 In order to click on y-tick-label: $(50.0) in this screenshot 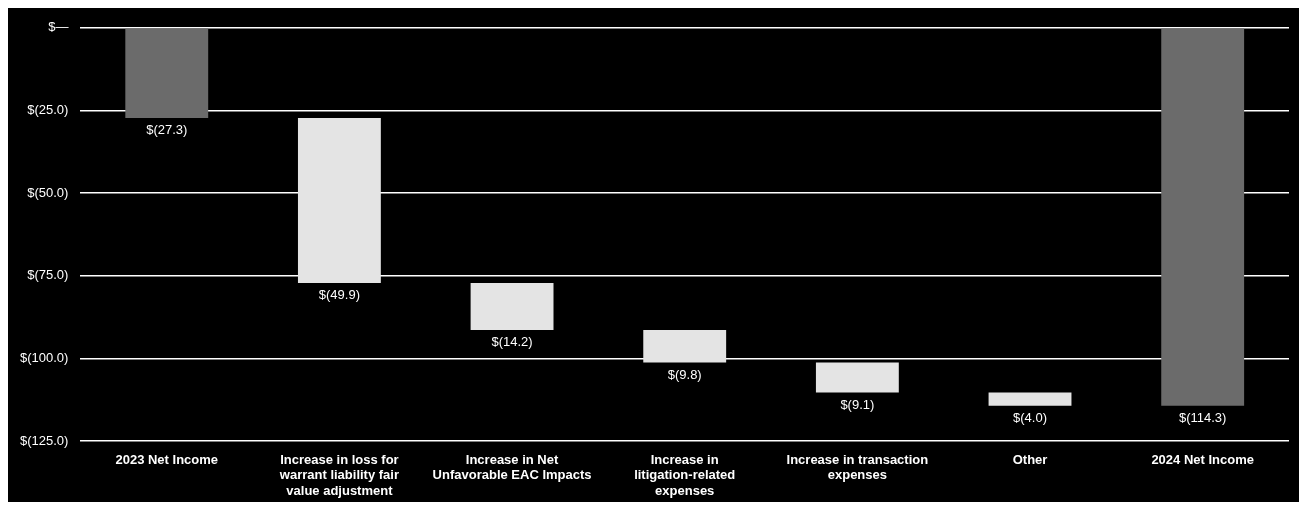, I will do `click(48, 192)`.